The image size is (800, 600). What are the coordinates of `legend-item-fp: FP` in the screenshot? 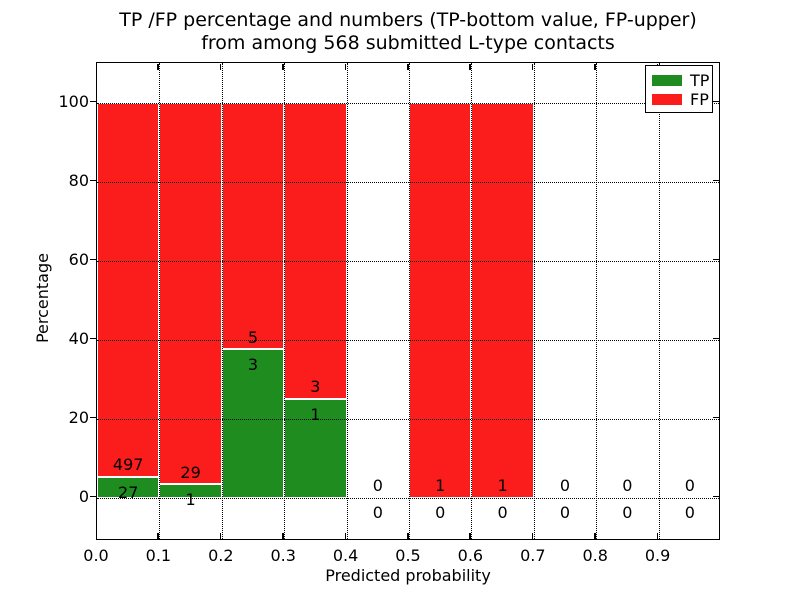 It's located at (682, 99).